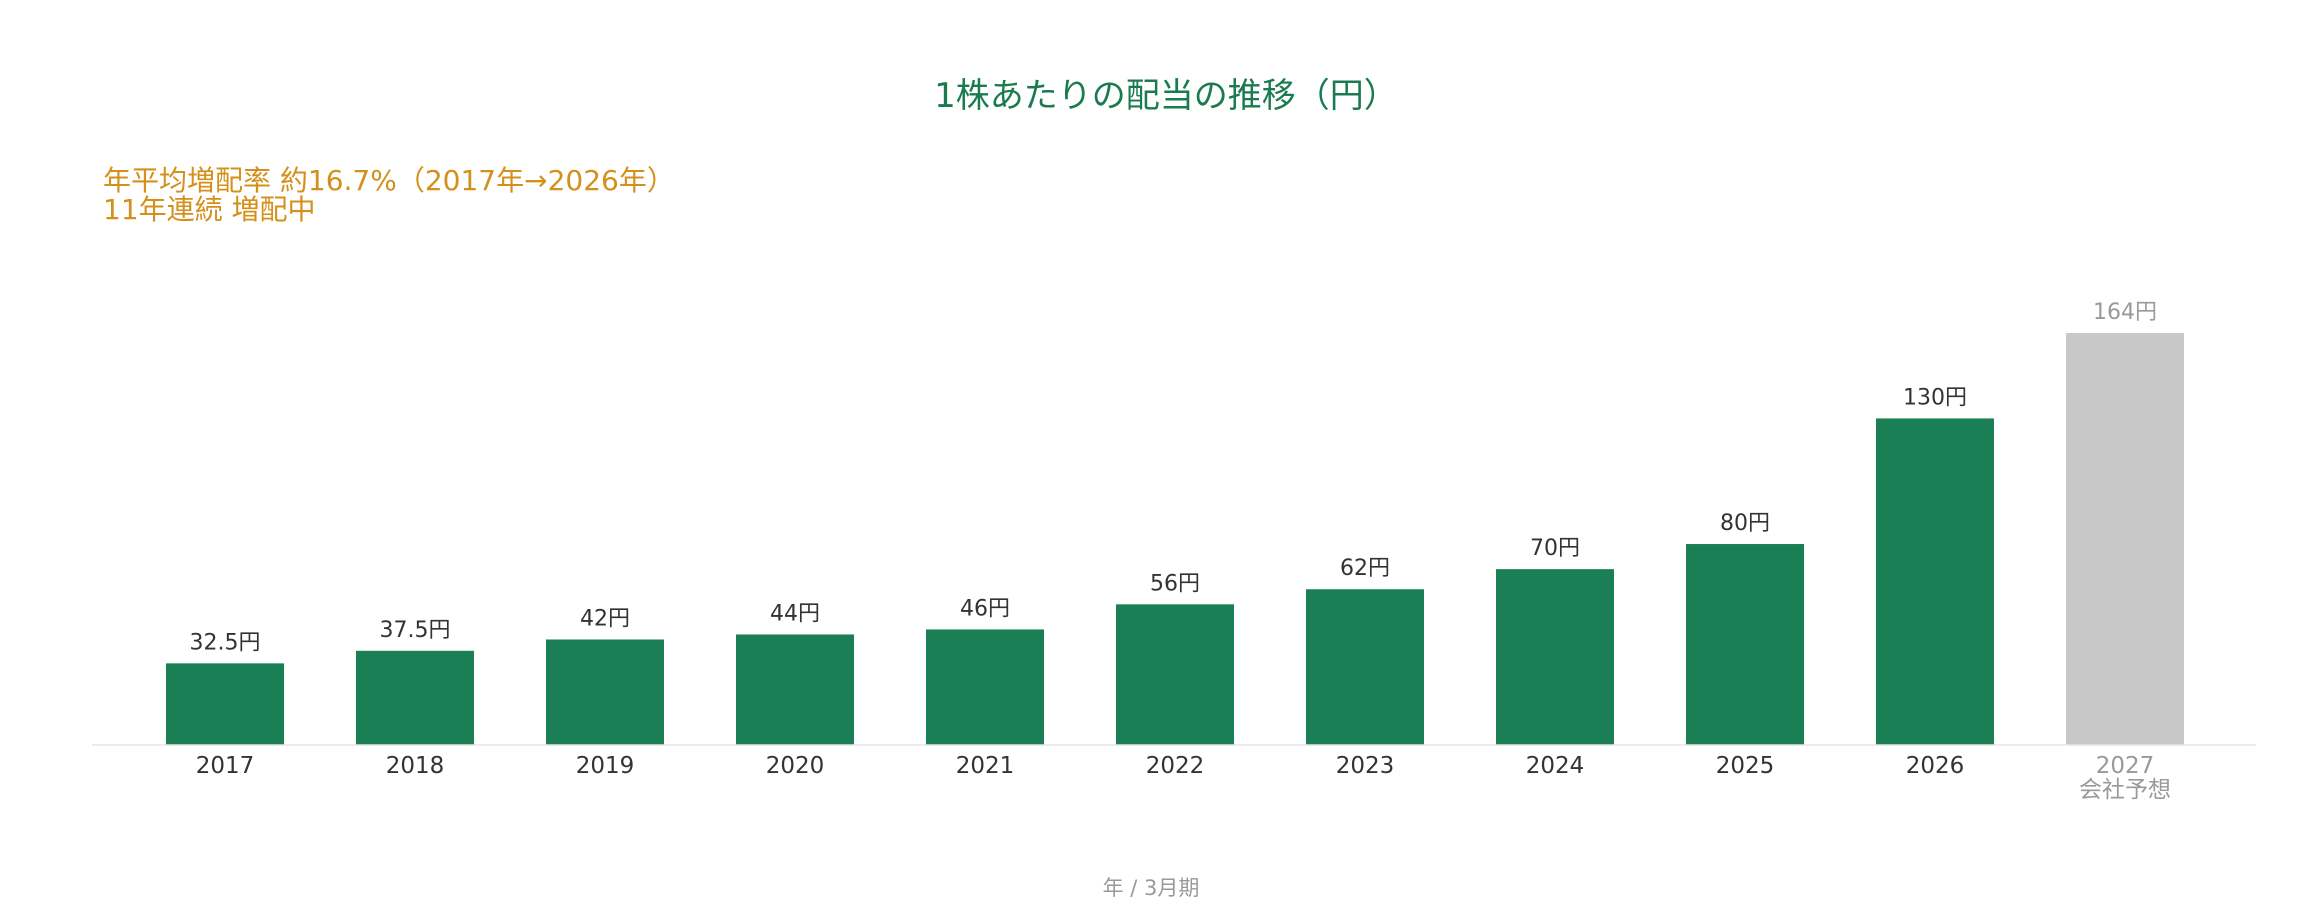 Image resolution: width=2300 pixels, height=919 pixels. Describe the element at coordinates (1175, 583) in the screenshot. I see `bar-value-label-2022: 56円` at that location.